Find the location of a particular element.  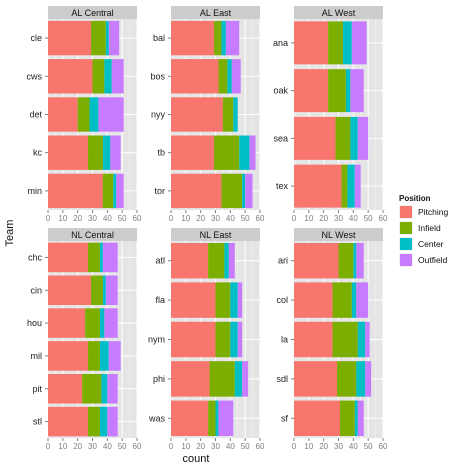

bar-segment-phi-pitching is located at coordinates (190, 379).